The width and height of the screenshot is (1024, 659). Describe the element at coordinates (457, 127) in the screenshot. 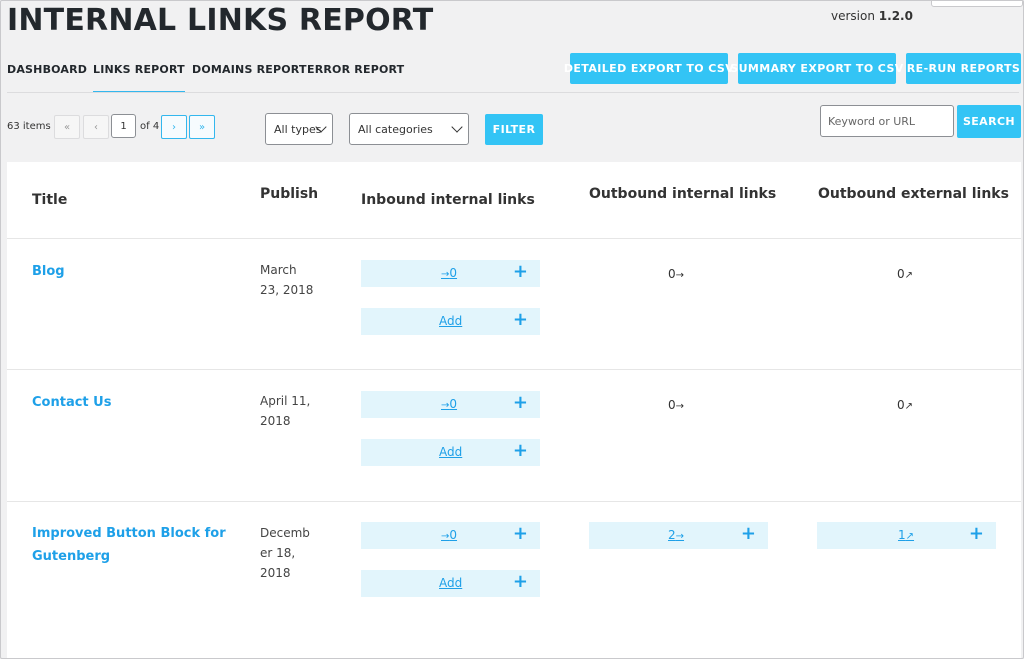

I see `chevron-down-icon` at that location.